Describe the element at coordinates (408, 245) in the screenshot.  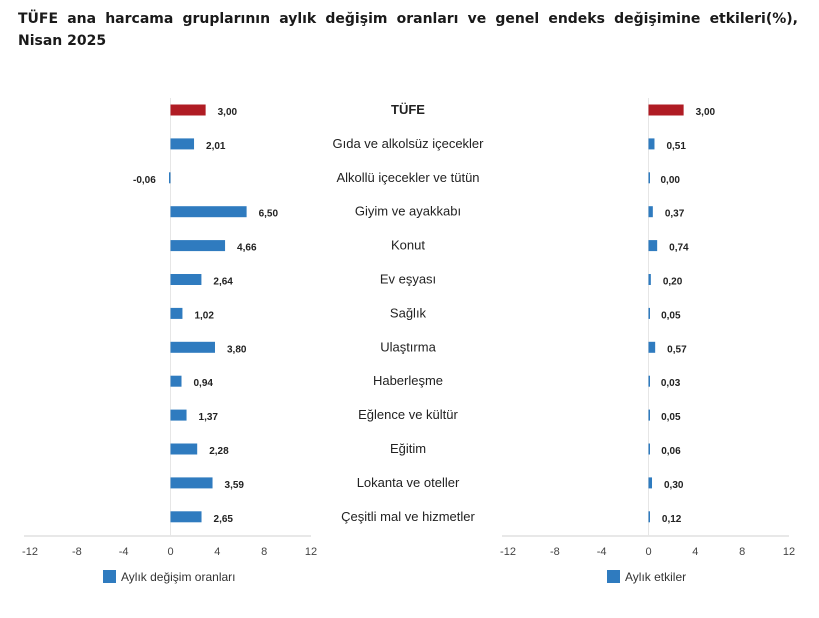
I see `category-label: Konut` at that location.